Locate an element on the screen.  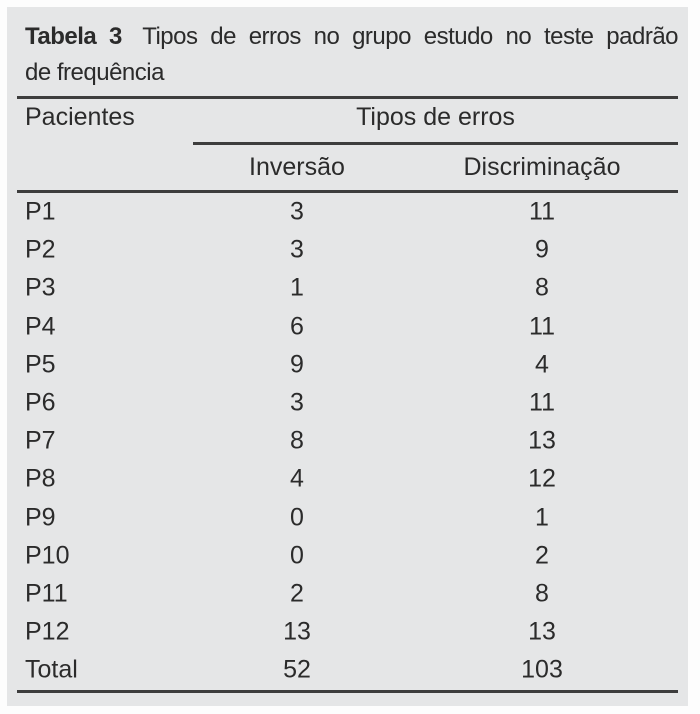
table-row: P7 8 13 is located at coordinates (347, 441).